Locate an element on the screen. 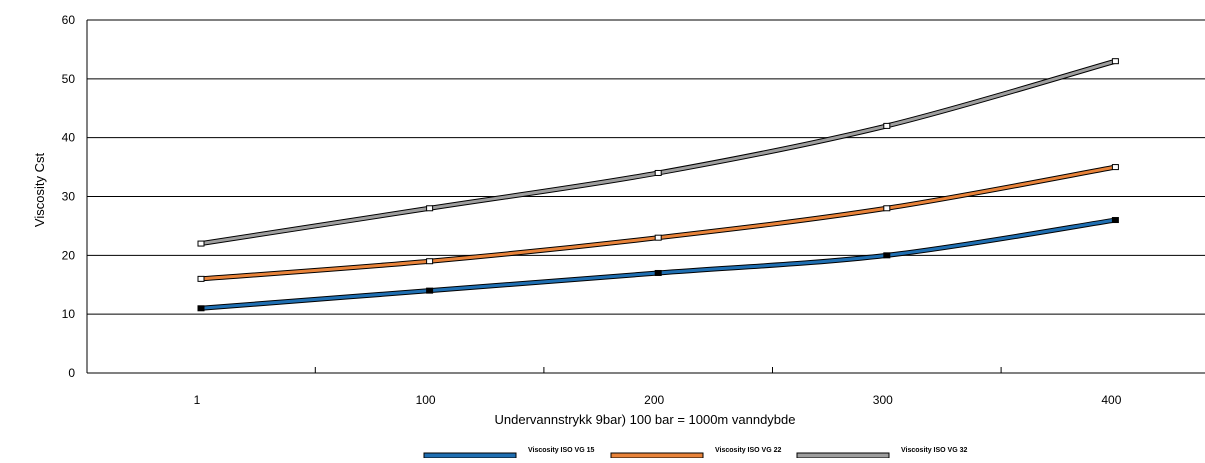  x-tick-label: 300 is located at coordinates (883, 400).